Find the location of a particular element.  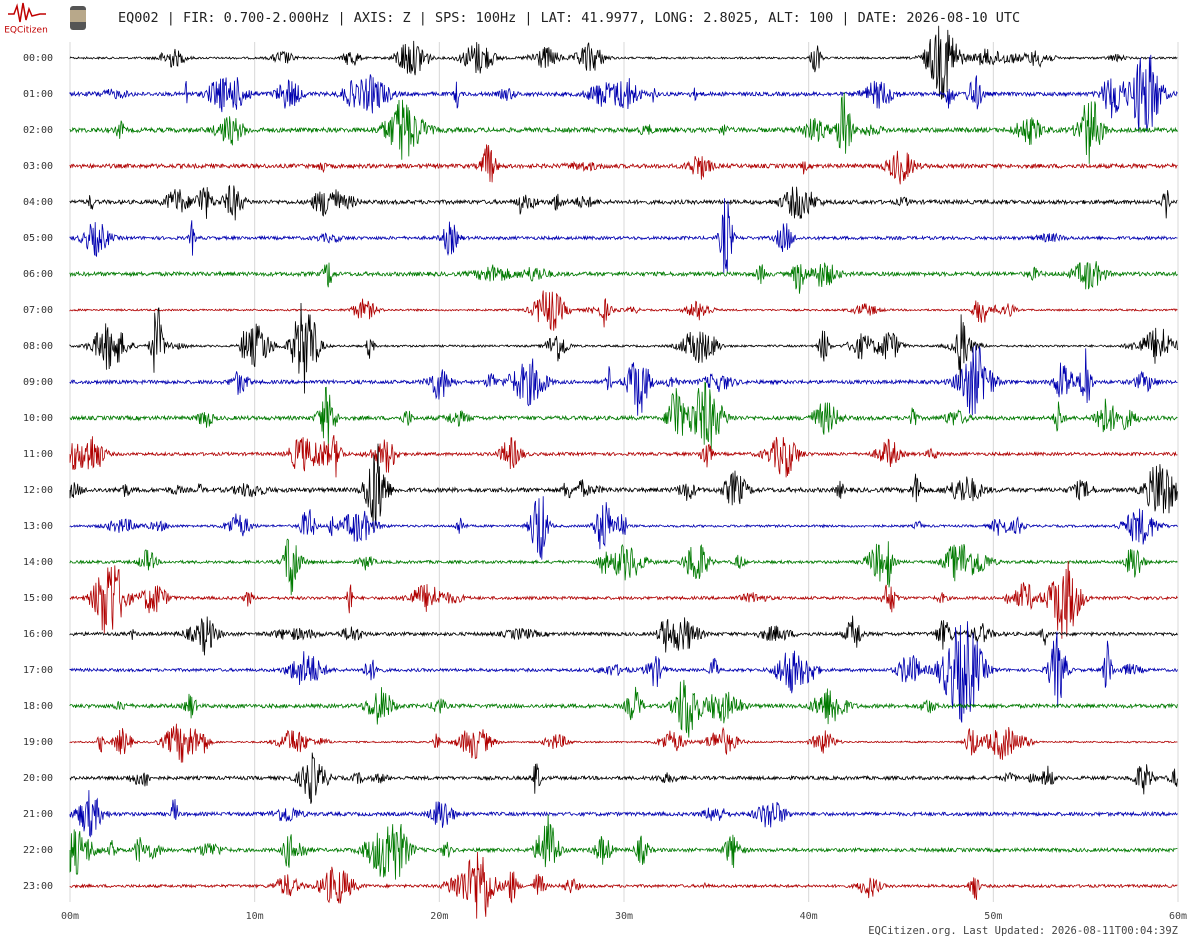

row-label: 03:00 is located at coordinates (38, 166).